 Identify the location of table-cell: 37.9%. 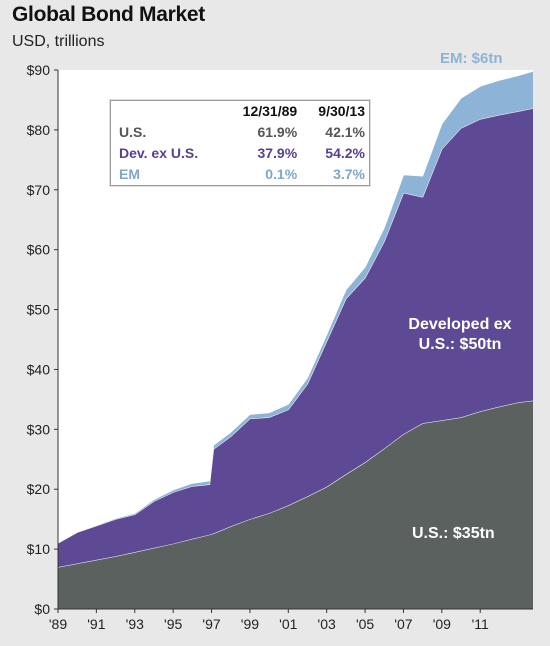
(277, 153).